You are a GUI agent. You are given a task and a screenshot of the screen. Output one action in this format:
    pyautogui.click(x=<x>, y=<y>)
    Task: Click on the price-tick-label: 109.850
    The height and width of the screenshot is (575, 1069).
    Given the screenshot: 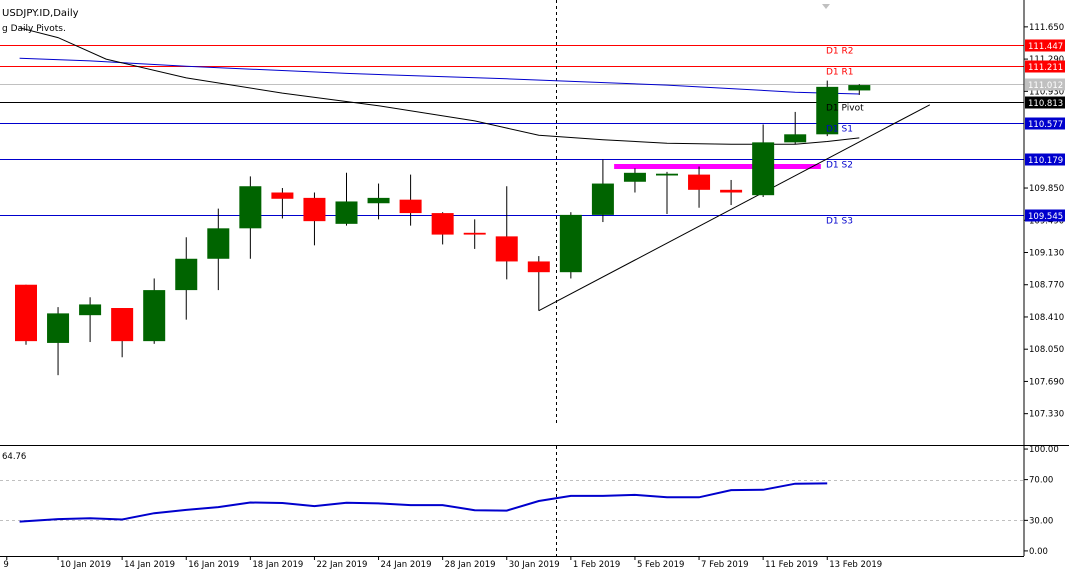 What is the action you would take?
    pyautogui.click(x=1046, y=189)
    